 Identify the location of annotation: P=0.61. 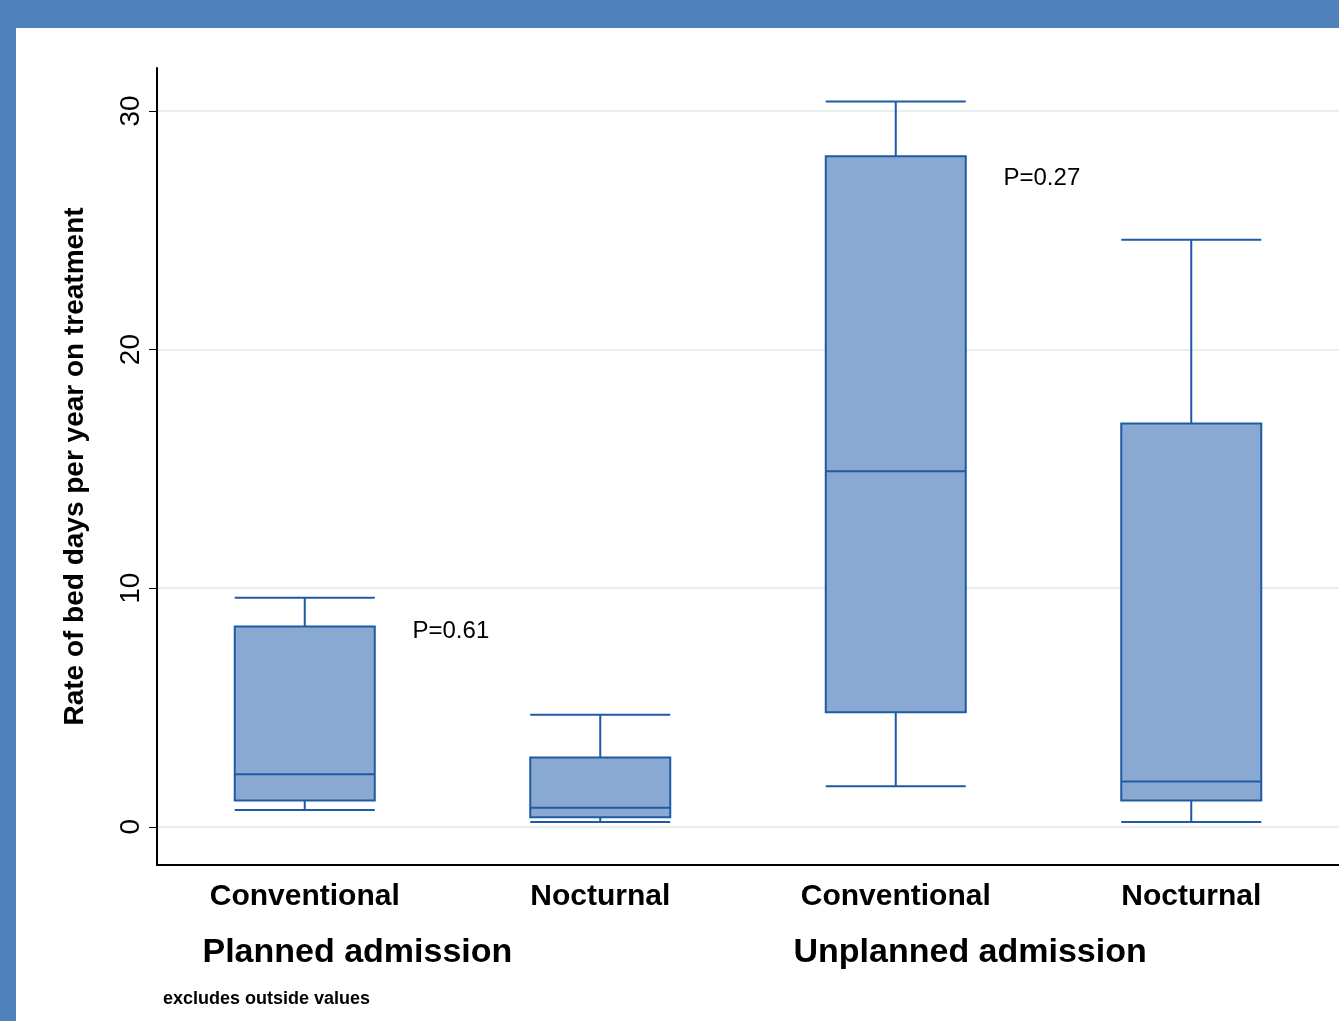
(451, 630).